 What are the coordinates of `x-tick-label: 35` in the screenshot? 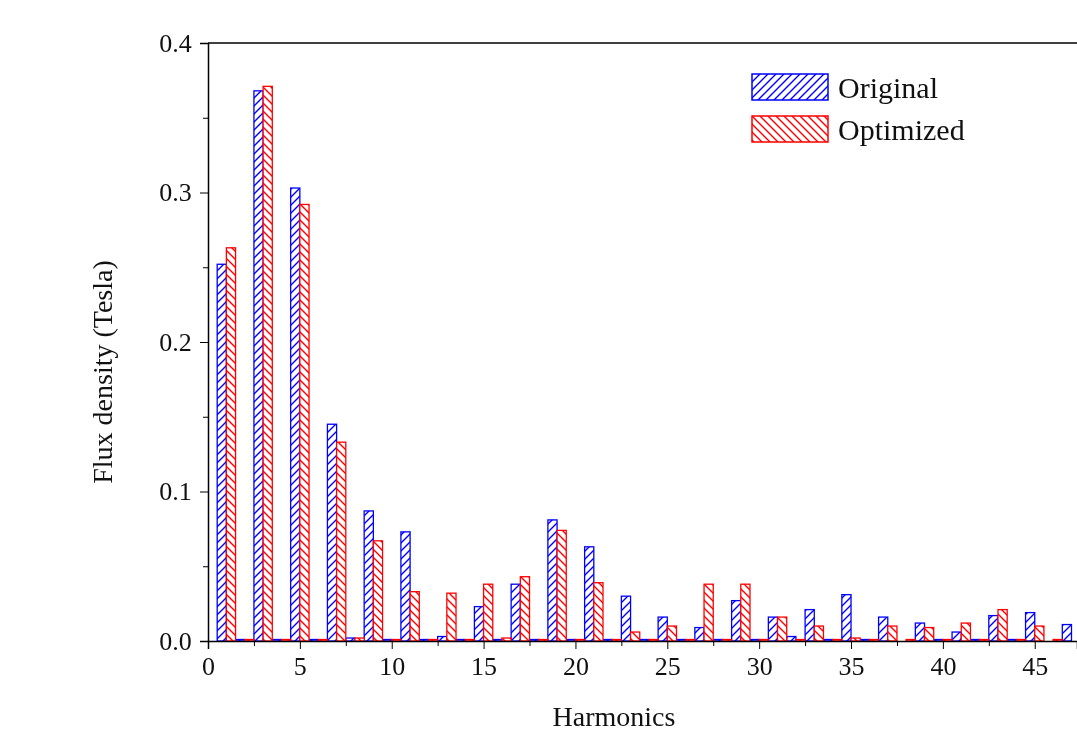 It's located at (851, 667).